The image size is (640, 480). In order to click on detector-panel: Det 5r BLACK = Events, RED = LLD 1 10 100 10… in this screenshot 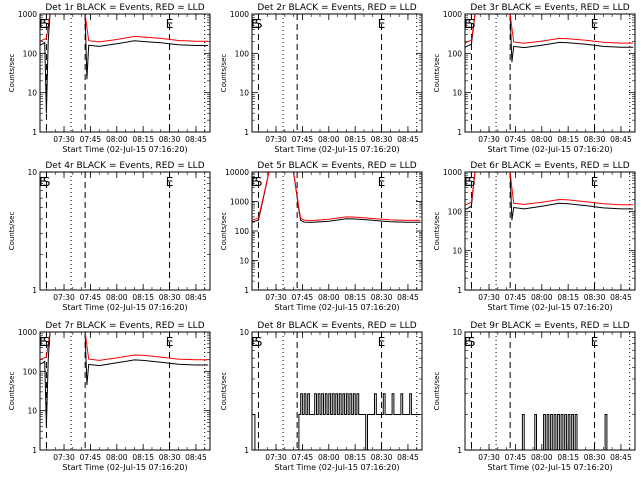, I will do `click(321, 236)`.